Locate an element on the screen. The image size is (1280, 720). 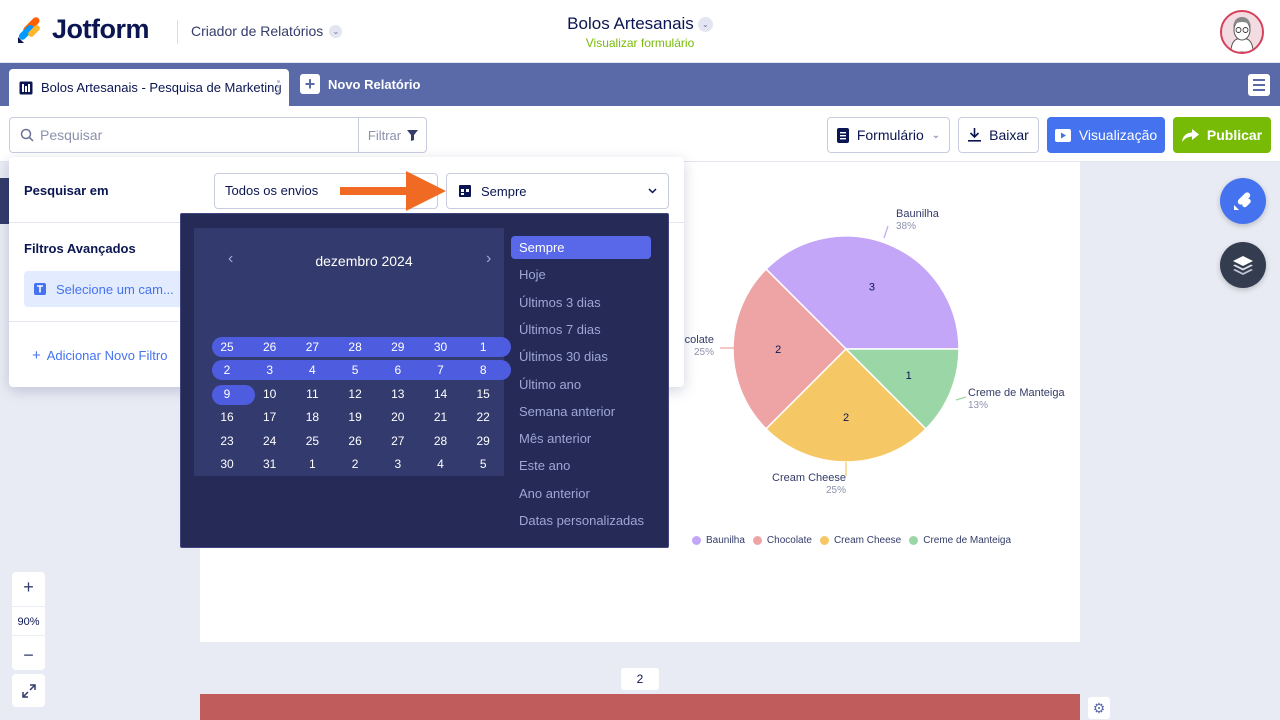
date-preset-option: Semana anterior is located at coordinates (567, 411).